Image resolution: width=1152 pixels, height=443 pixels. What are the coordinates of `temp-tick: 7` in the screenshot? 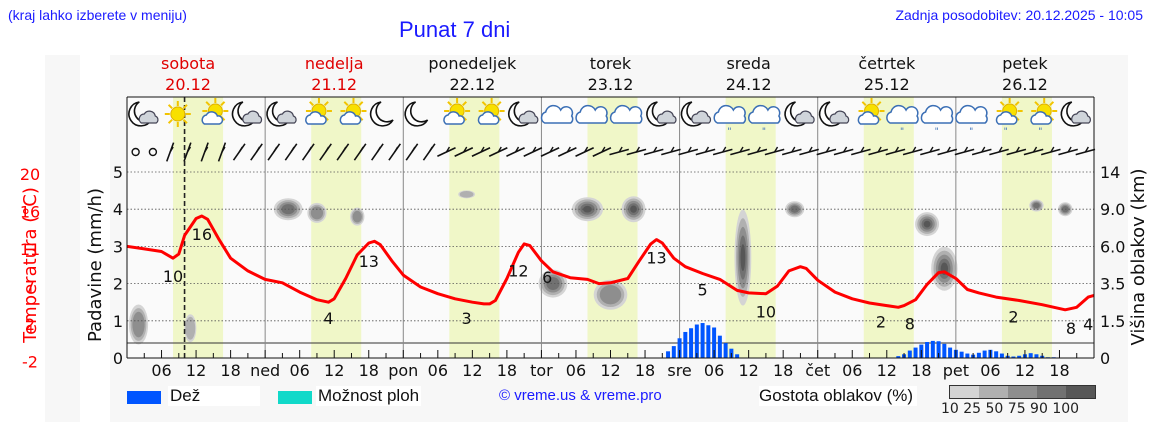 It's located at (30, 287).